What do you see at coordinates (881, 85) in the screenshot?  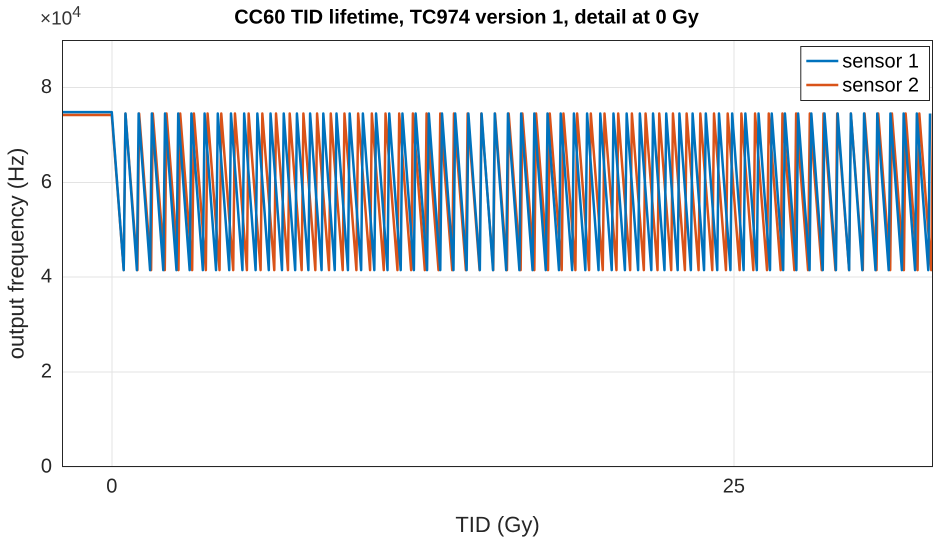 I see `legend-label: sensor 2` at bounding box center [881, 85].